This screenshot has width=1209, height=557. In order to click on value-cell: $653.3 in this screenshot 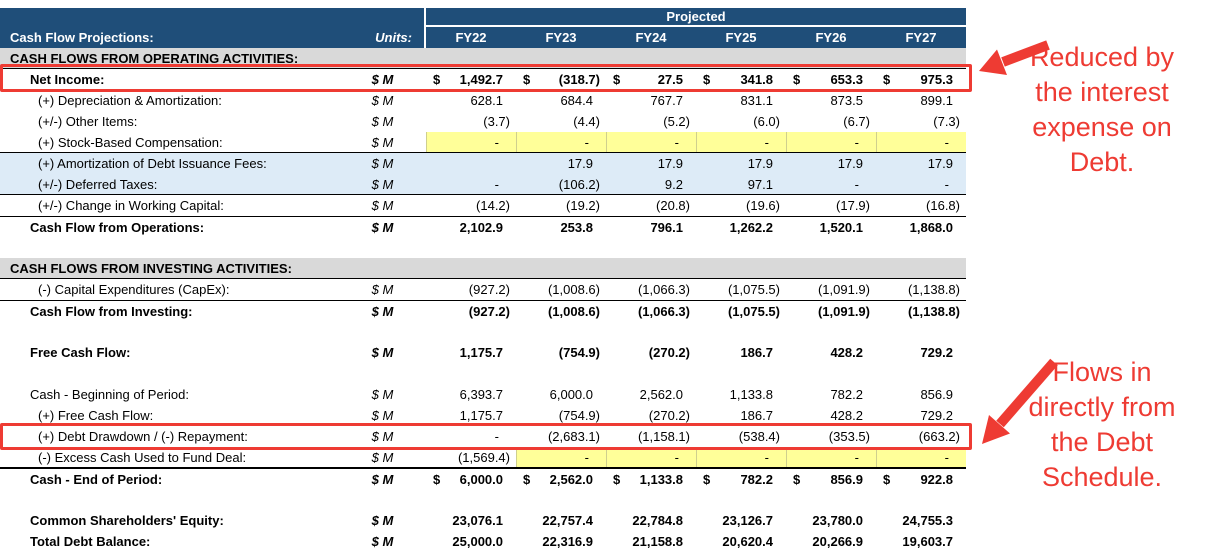, I will do `click(828, 79)`.